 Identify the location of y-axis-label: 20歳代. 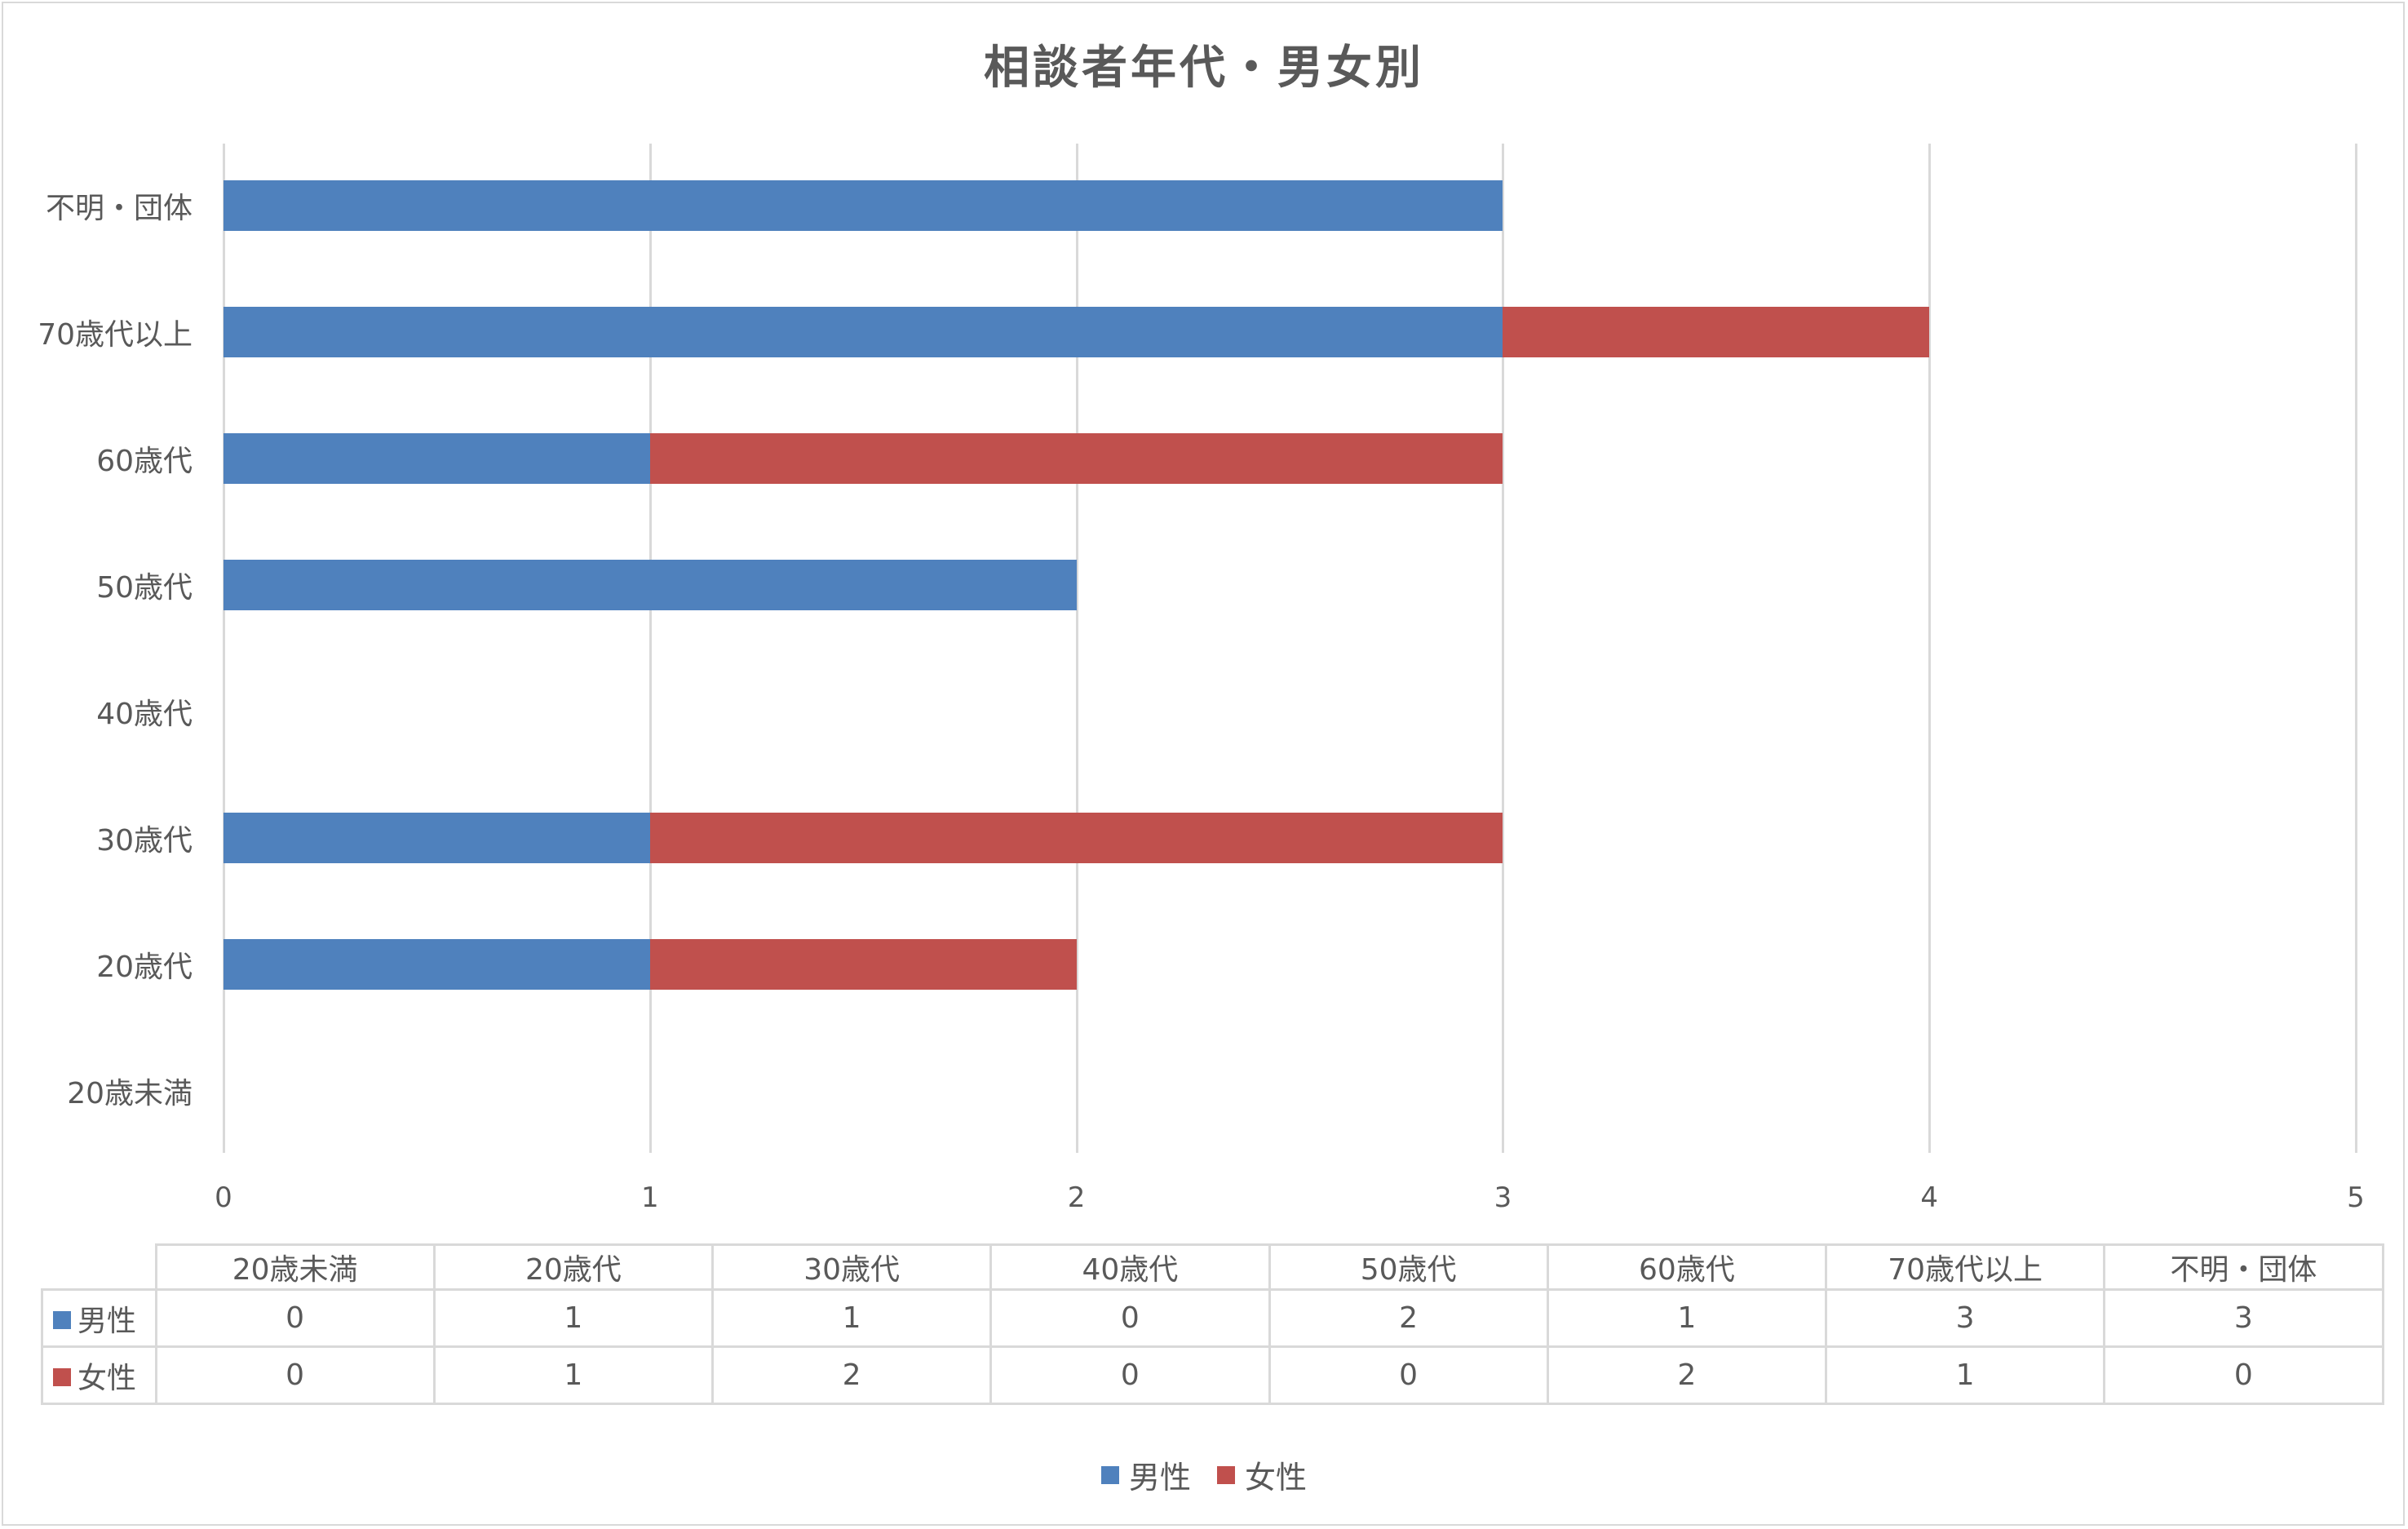
(144, 967).